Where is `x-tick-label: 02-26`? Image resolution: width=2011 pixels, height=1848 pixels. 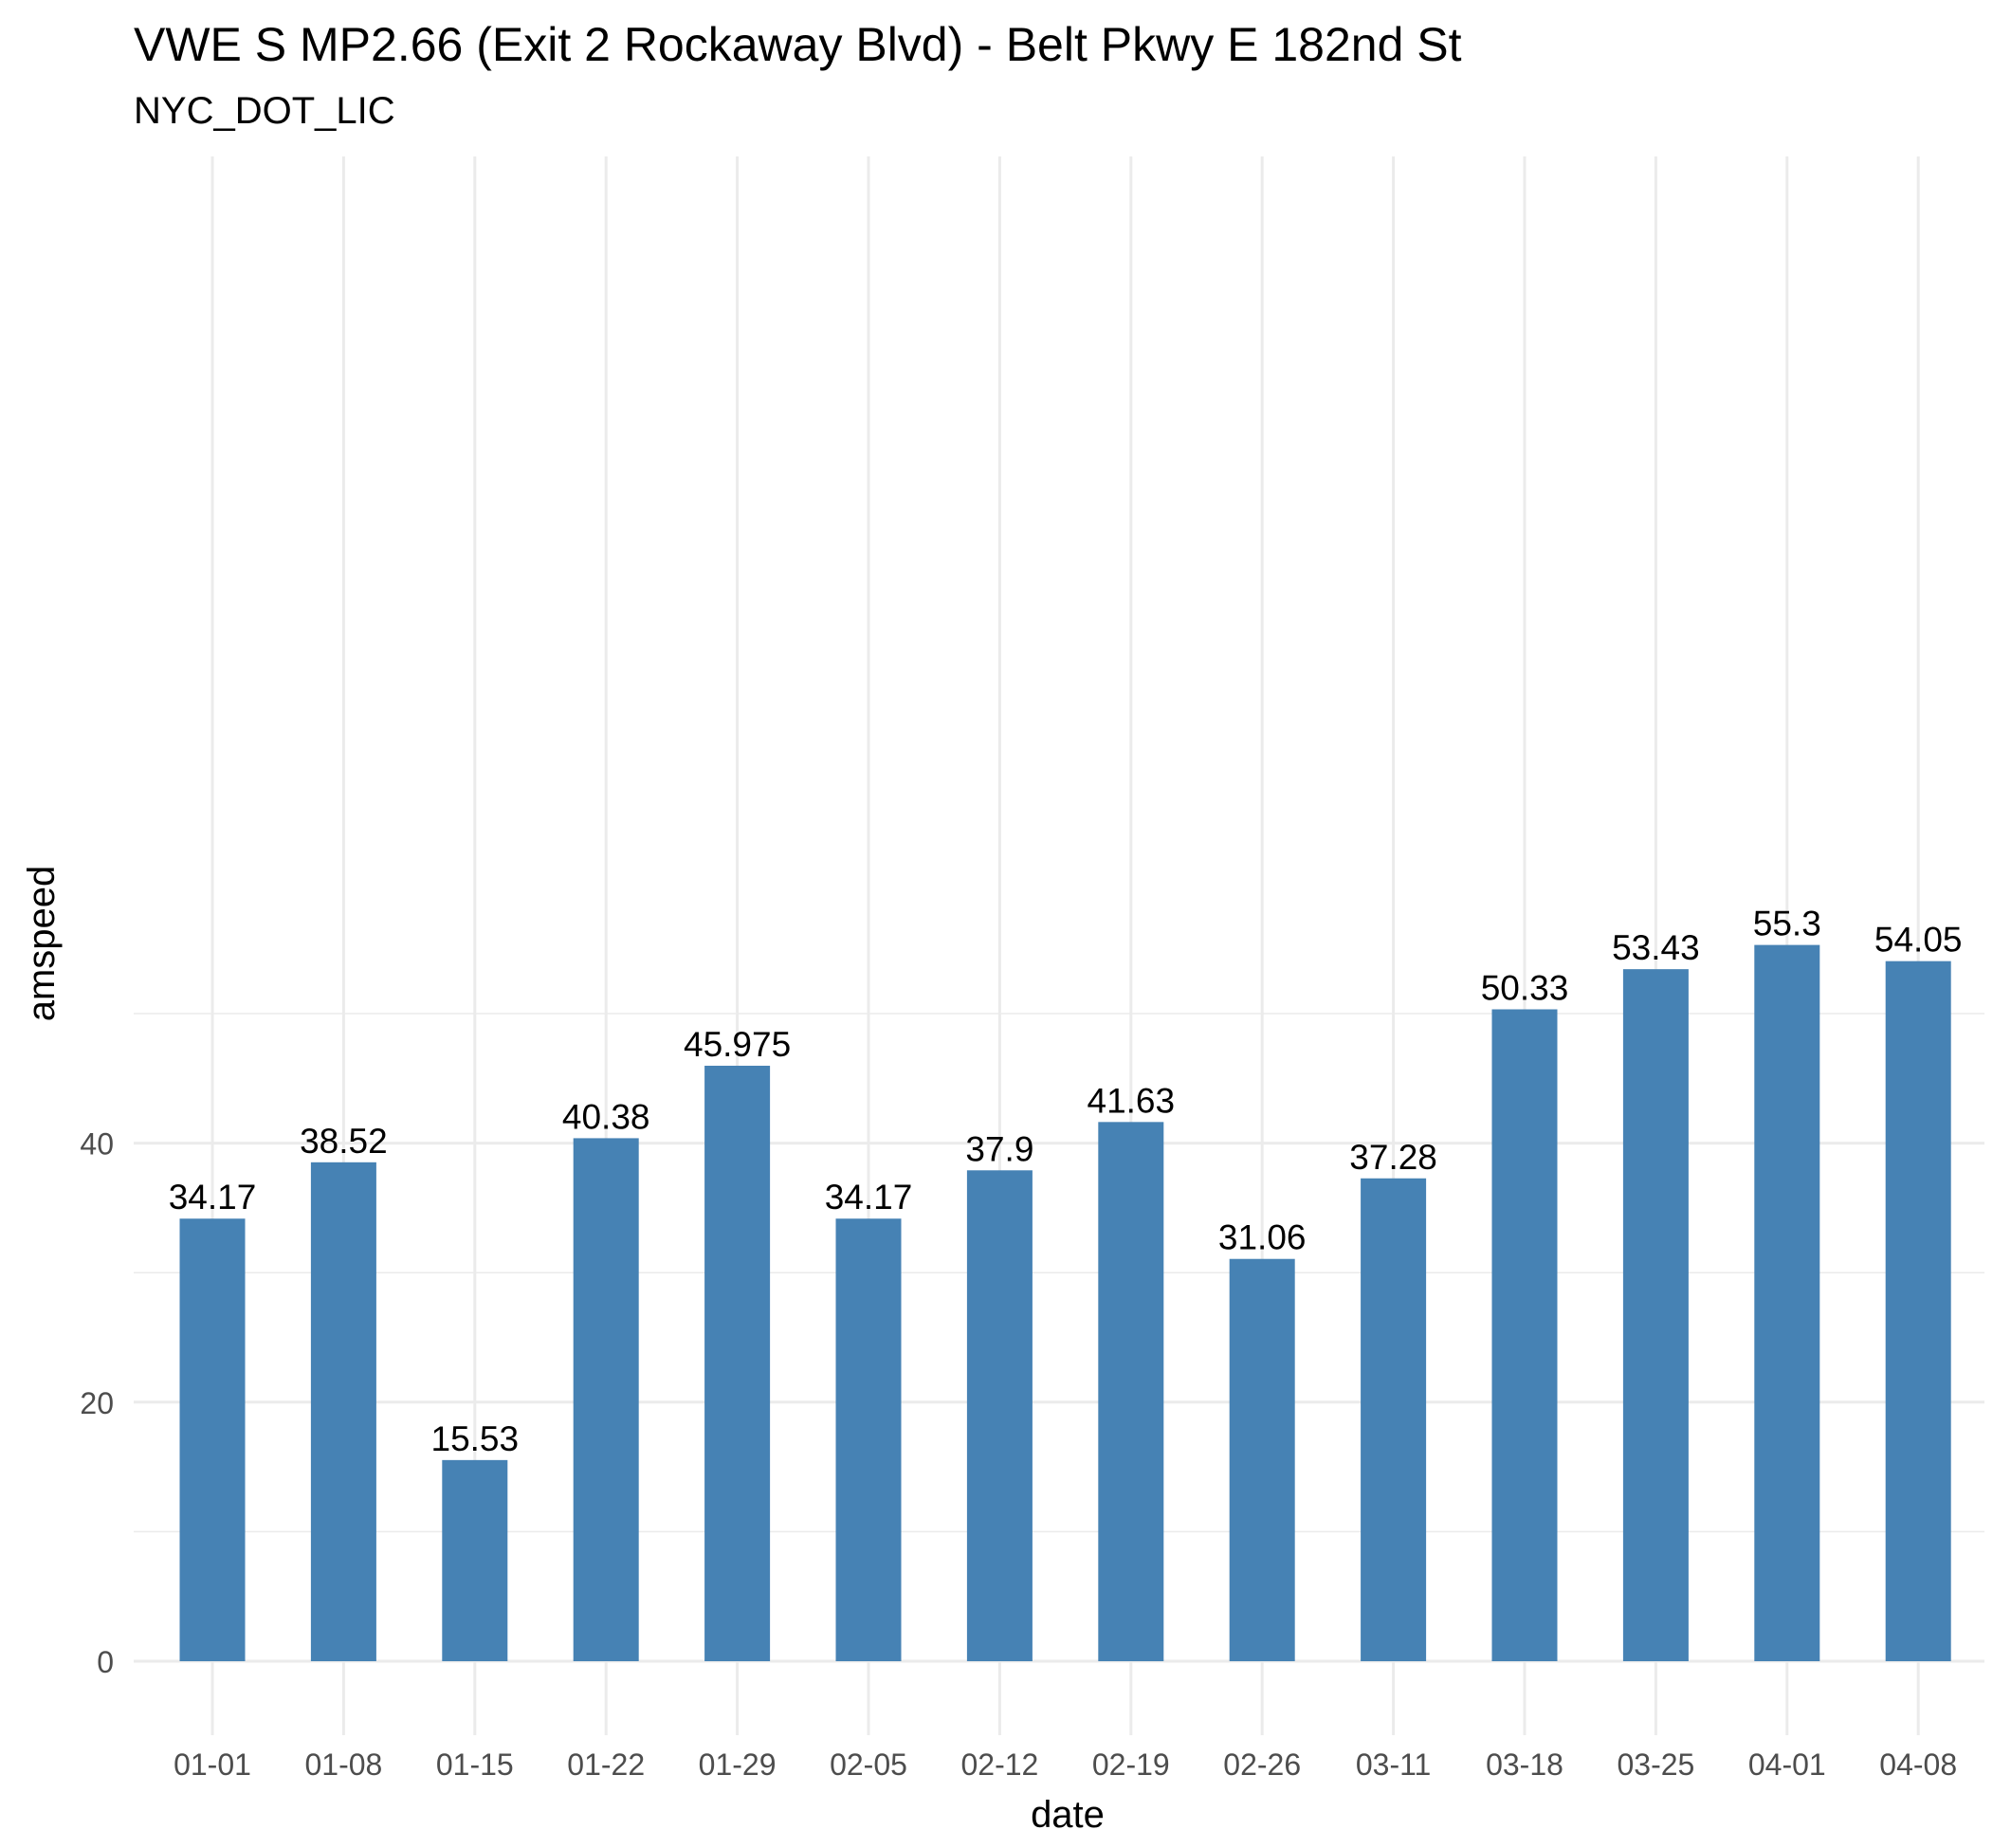
x-tick-label: 02-26 is located at coordinates (1262, 1764).